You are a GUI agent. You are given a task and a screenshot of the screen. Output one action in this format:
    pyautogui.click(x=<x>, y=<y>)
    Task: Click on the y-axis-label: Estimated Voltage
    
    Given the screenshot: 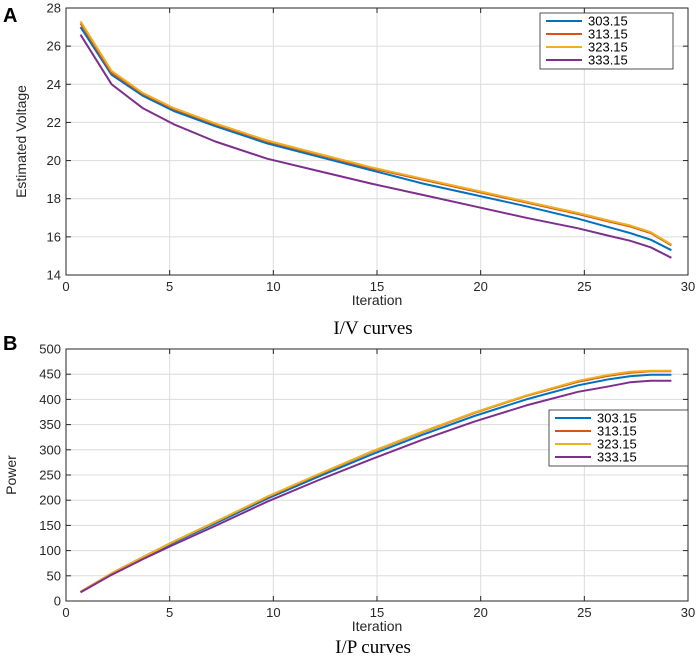 What is the action you would take?
    pyautogui.click(x=21, y=141)
    